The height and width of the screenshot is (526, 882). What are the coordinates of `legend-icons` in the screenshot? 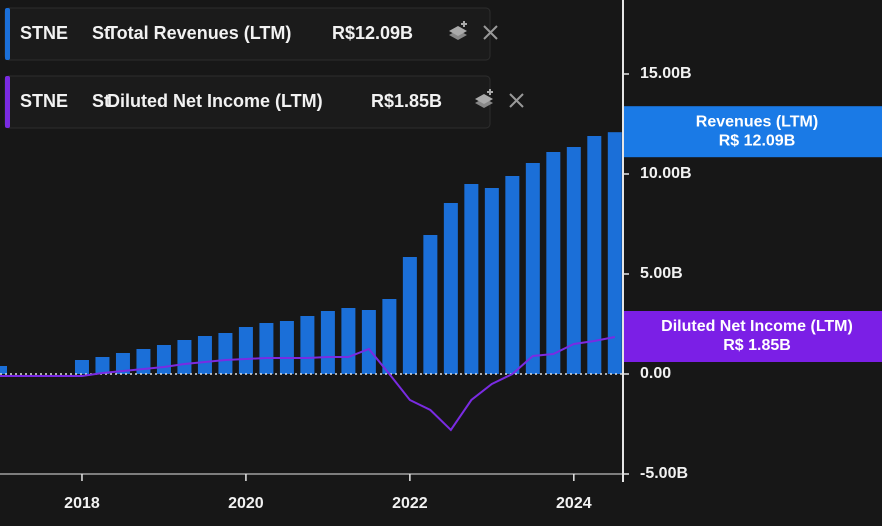 It's located at (486, 64).